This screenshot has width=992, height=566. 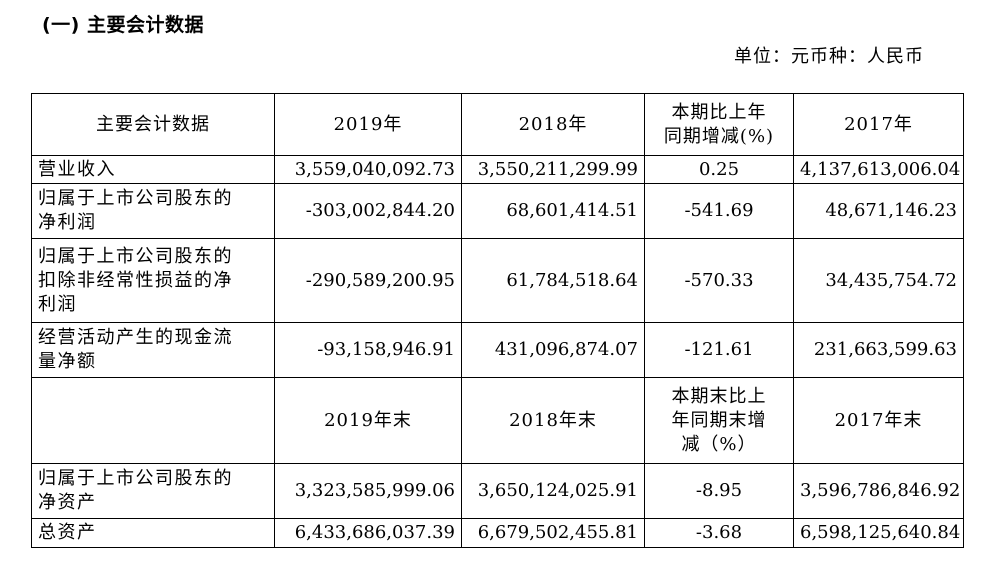 What do you see at coordinates (153, 350) in the screenshot?
I see `row-label: 经营活动产生的现金流 量净额` at bounding box center [153, 350].